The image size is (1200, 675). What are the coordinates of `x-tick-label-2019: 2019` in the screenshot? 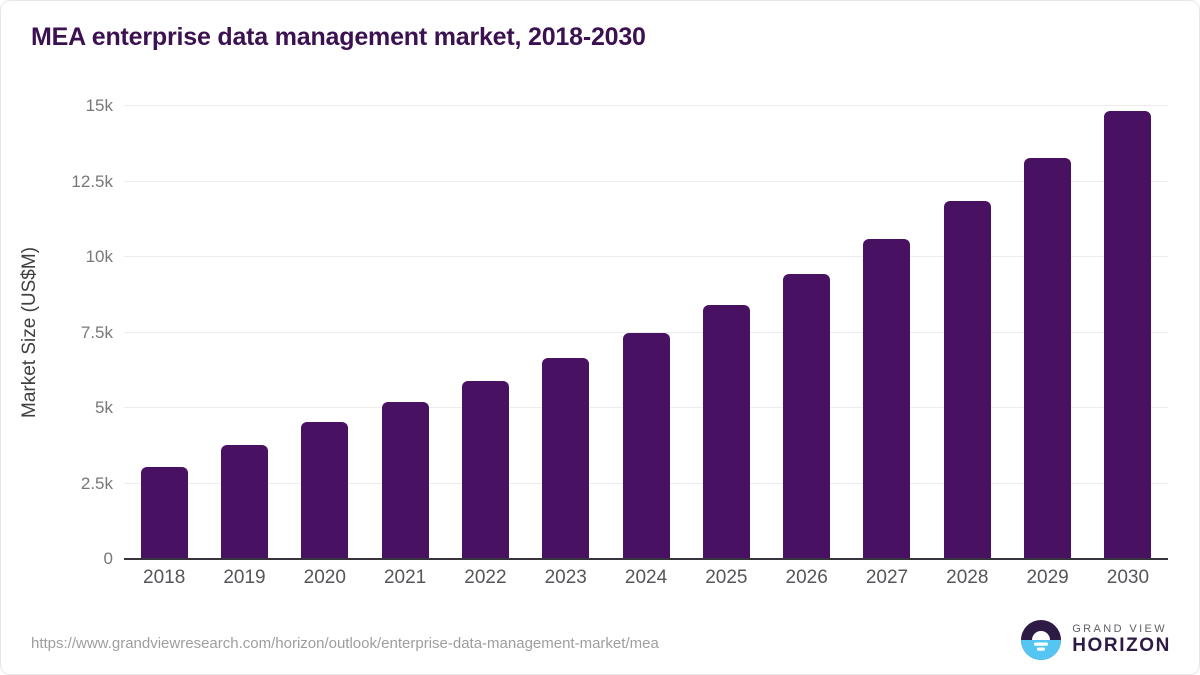 It's located at (244, 577).